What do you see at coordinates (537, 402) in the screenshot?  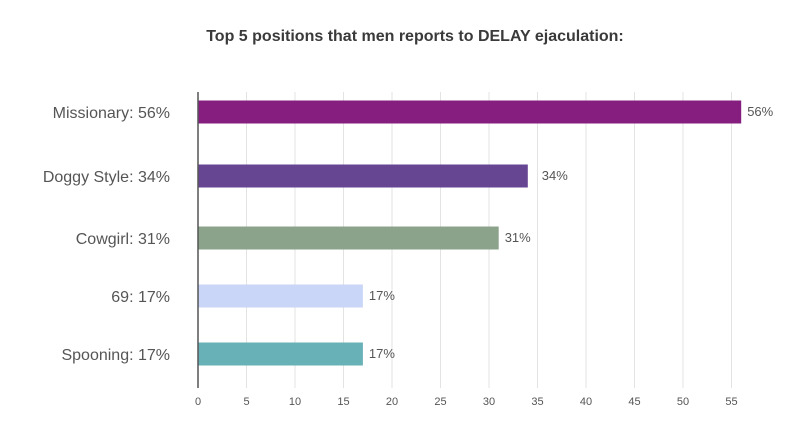 I see `x-tick-label-35: 35` at bounding box center [537, 402].